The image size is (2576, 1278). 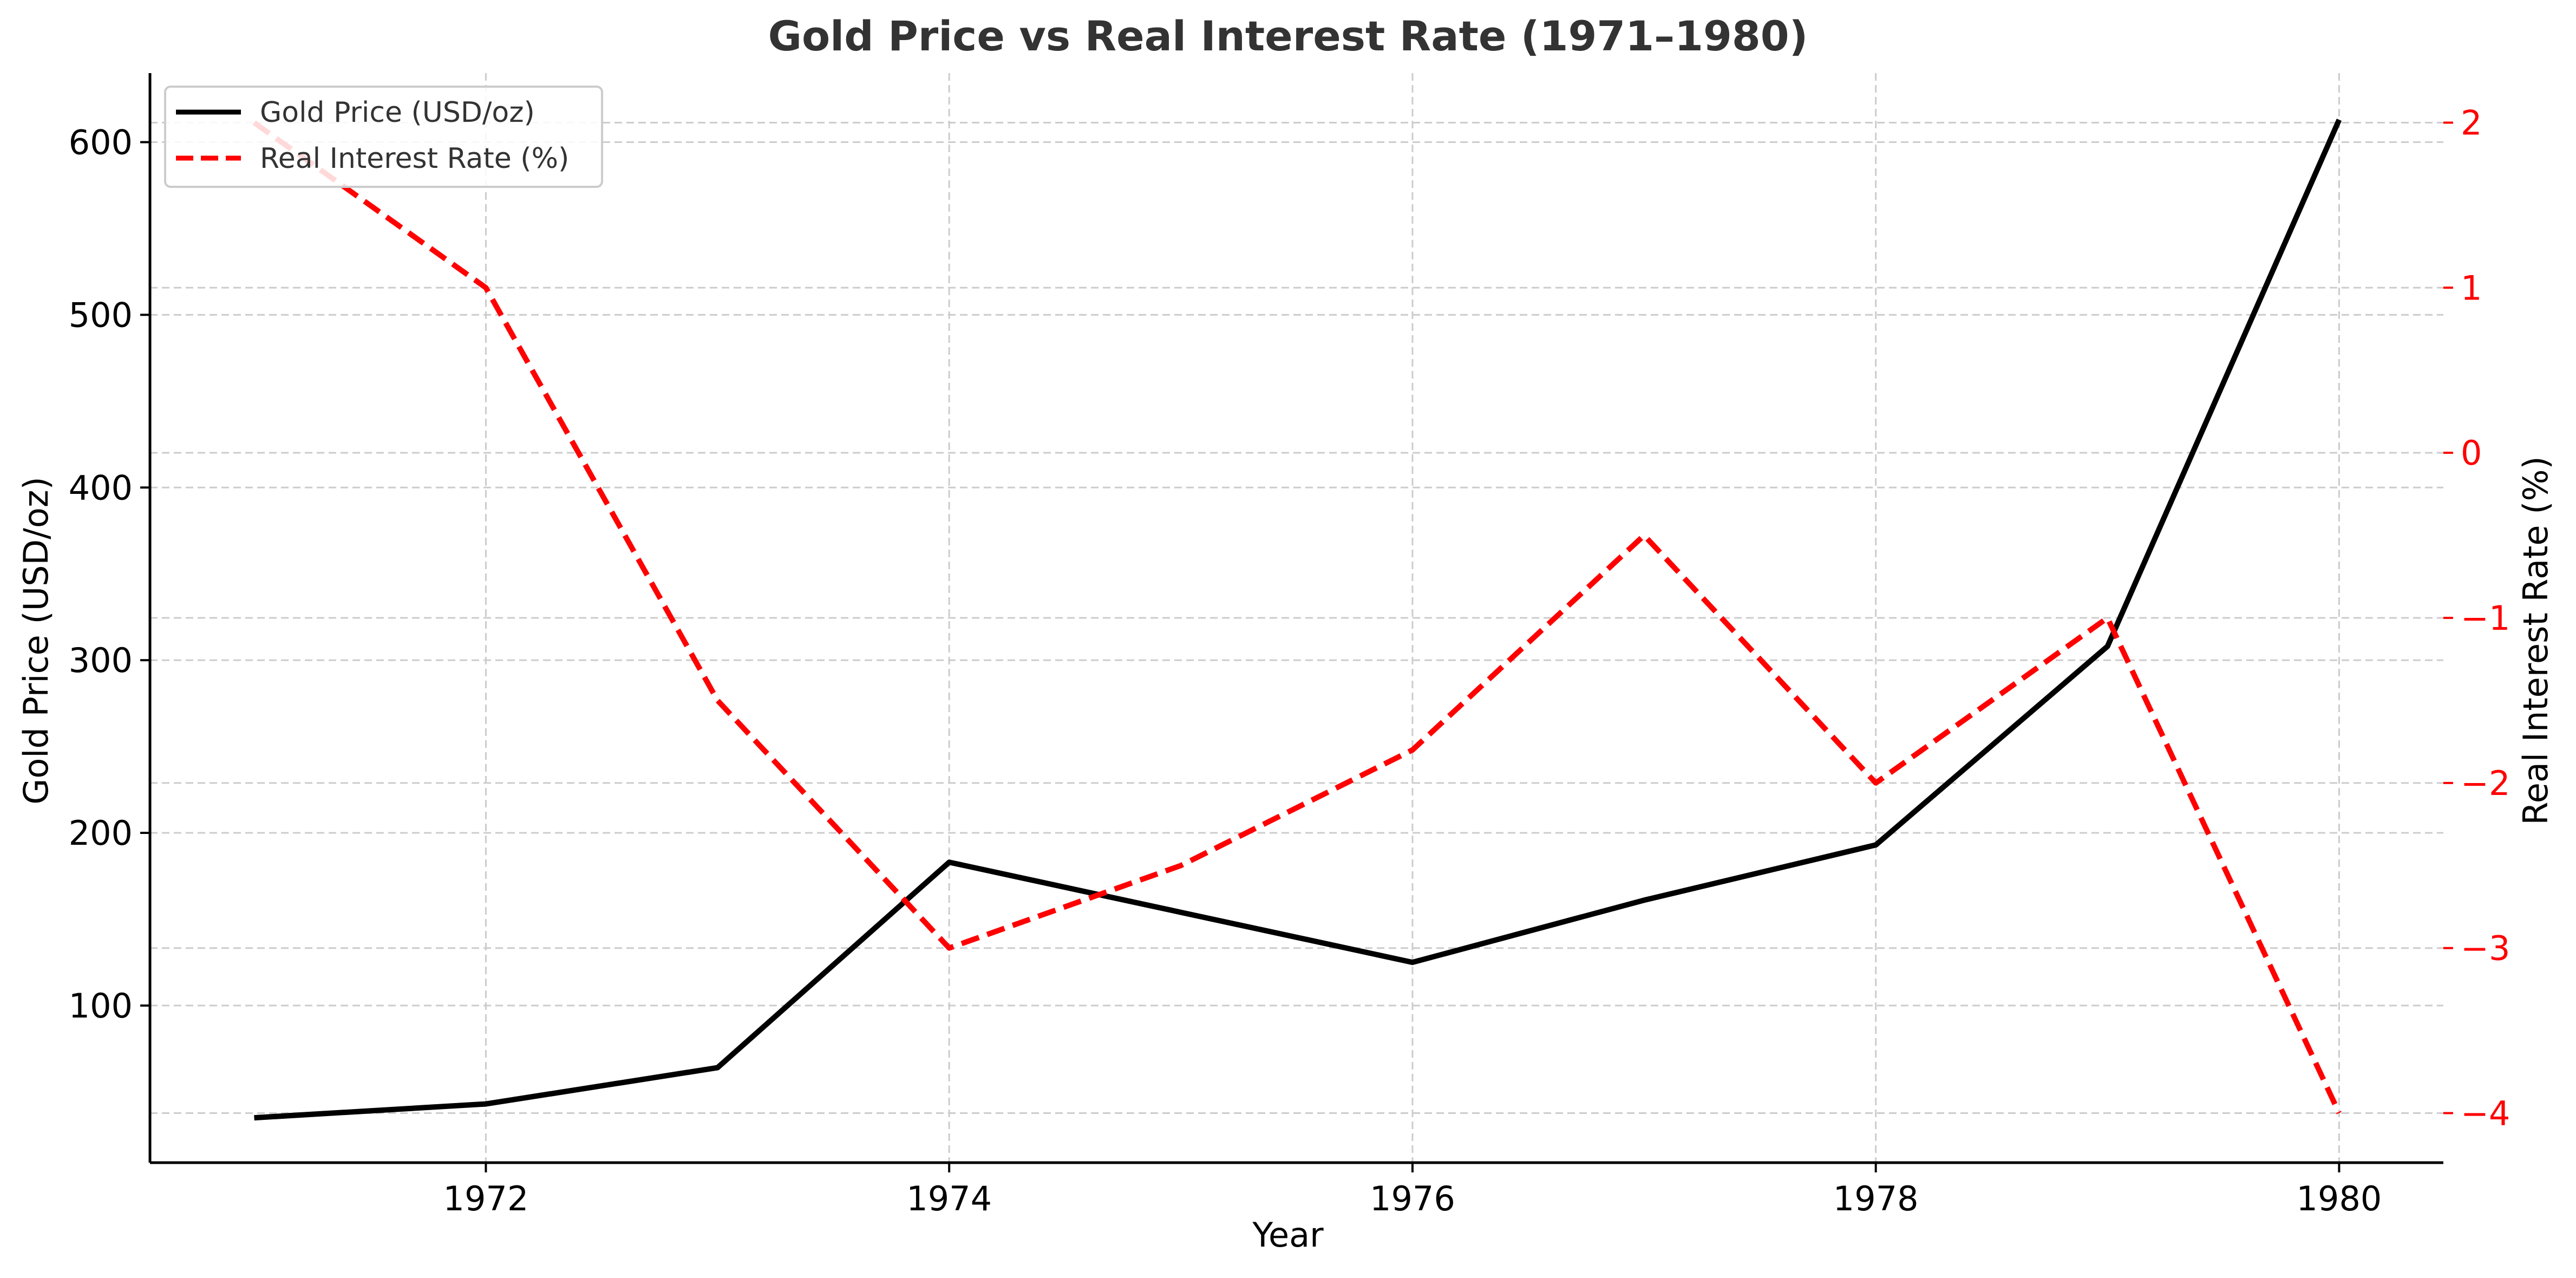 What do you see at coordinates (101, 142) in the screenshot?
I see `y-tick-label-left: 600` at bounding box center [101, 142].